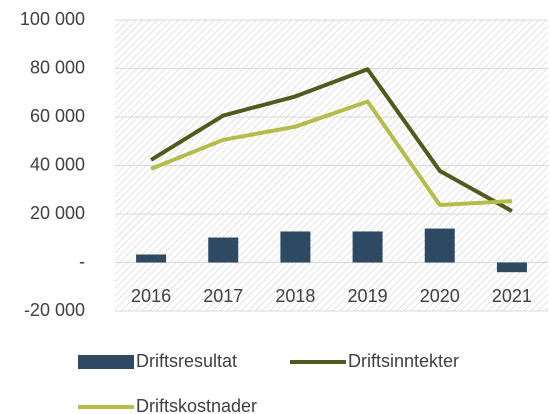 The height and width of the screenshot is (414, 550). What do you see at coordinates (82, 261) in the screenshot?
I see `y-tick-label: -` at bounding box center [82, 261].